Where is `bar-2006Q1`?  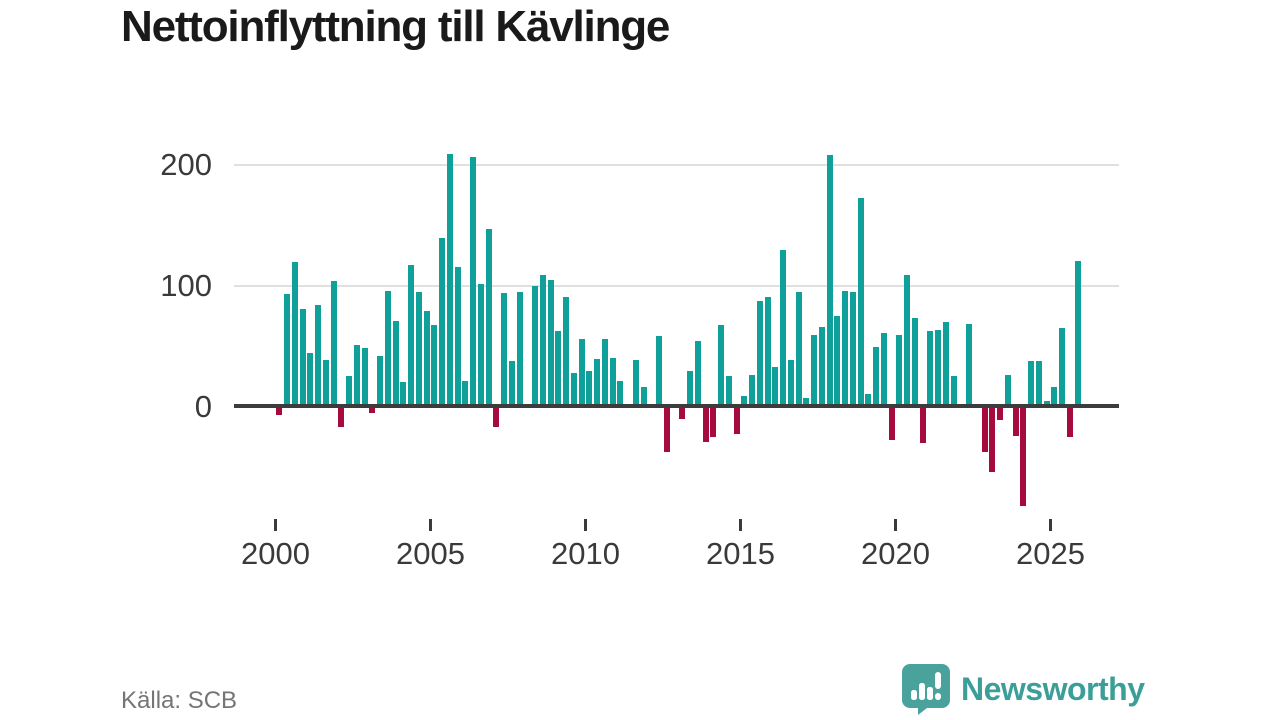
bar-2006Q1 is located at coordinates (465, 393).